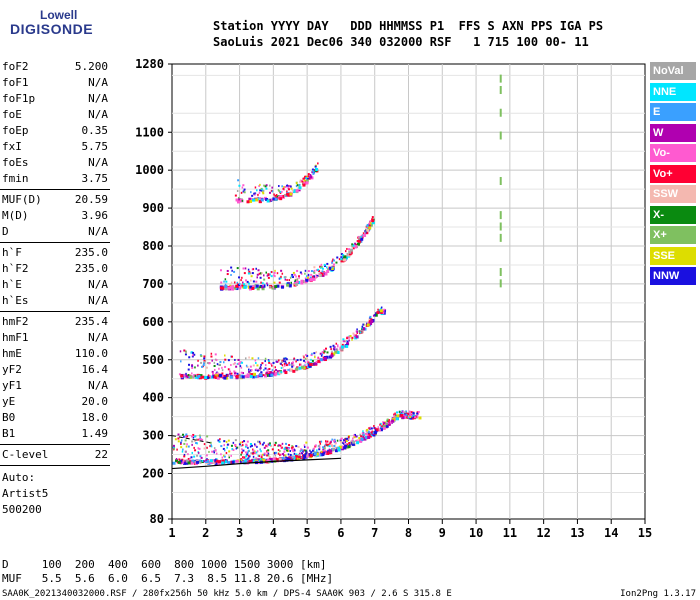 The width and height of the screenshot is (700, 600). What do you see at coordinates (510, 533) in the screenshot?
I see `x-tick-label: 11` at bounding box center [510, 533].